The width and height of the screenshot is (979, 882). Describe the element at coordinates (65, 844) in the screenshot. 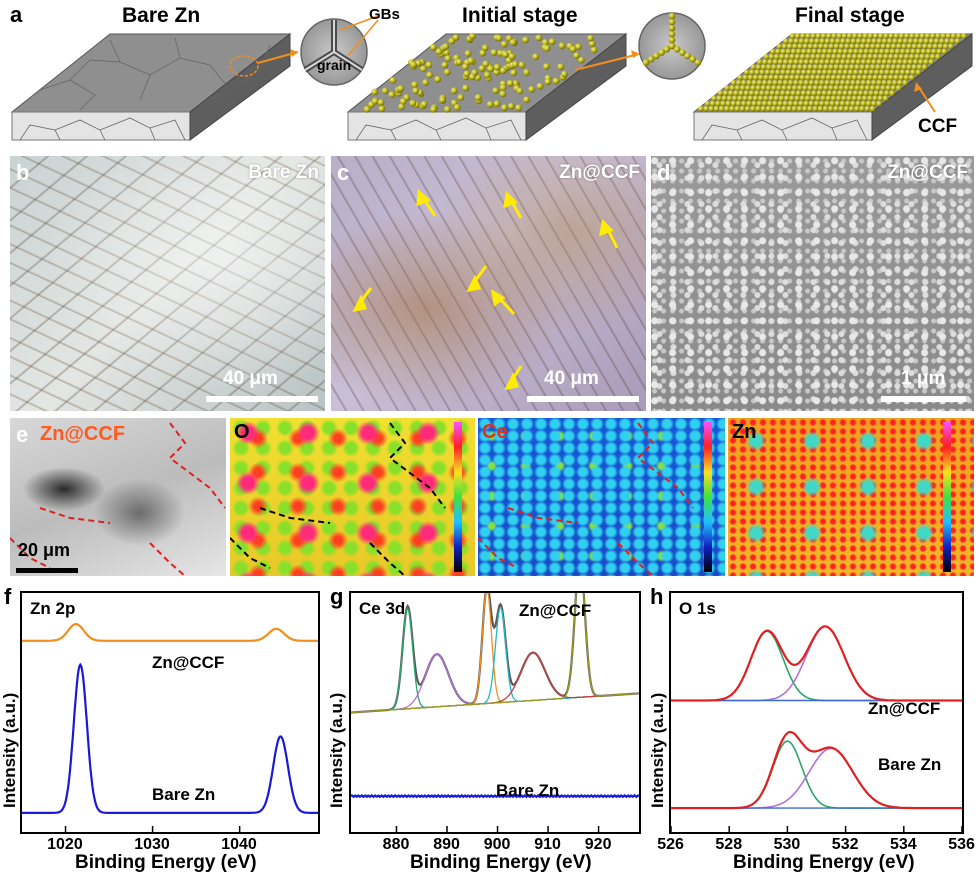

I see `x-tick-label: 1020` at that location.